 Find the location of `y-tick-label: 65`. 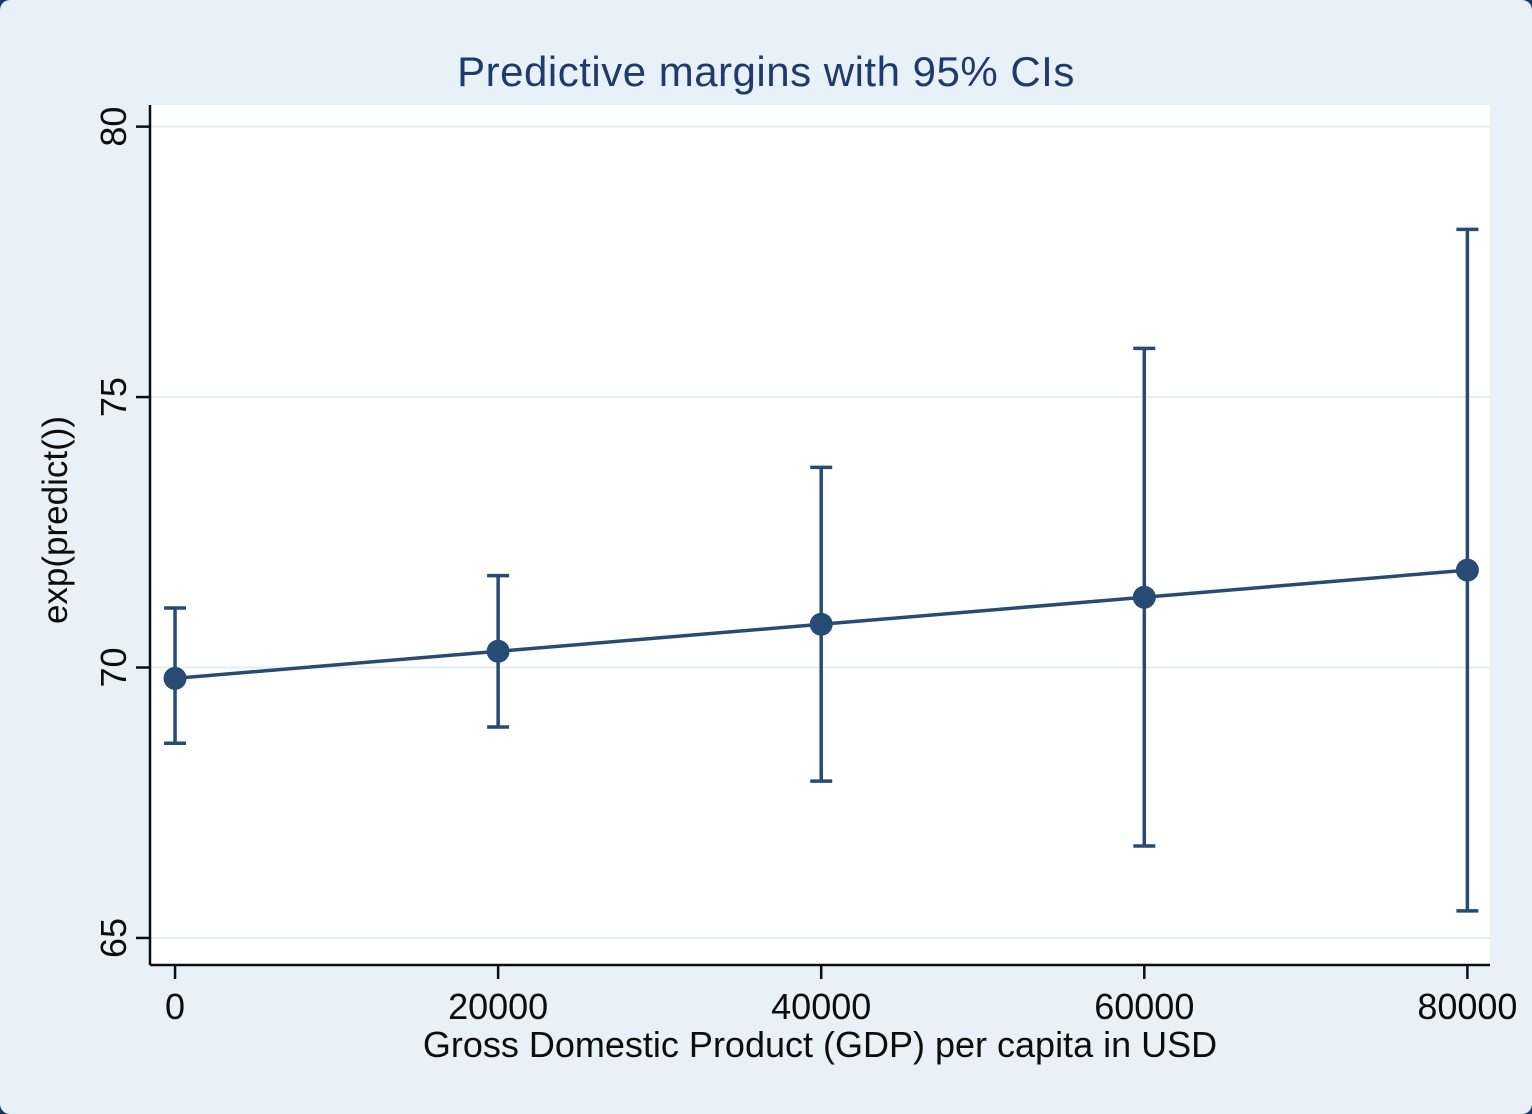

y-tick-label: 65 is located at coordinates (113, 938).